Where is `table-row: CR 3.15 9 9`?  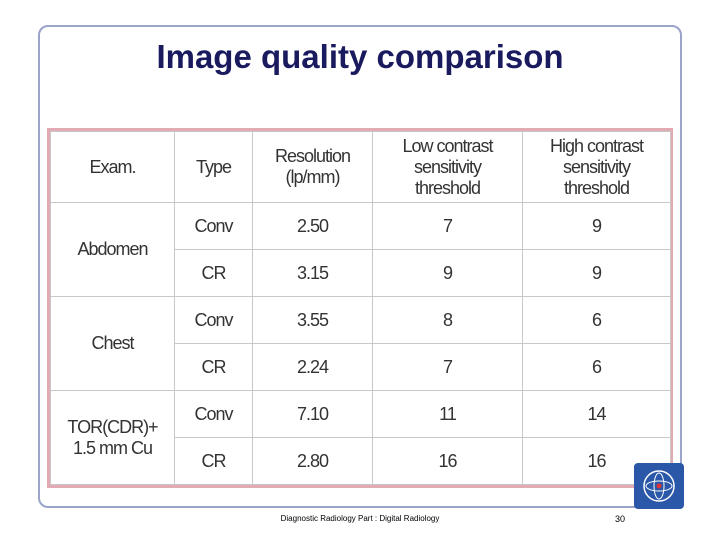
table-row: CR 3.15 9 9 is located at coordinates (361, 273).